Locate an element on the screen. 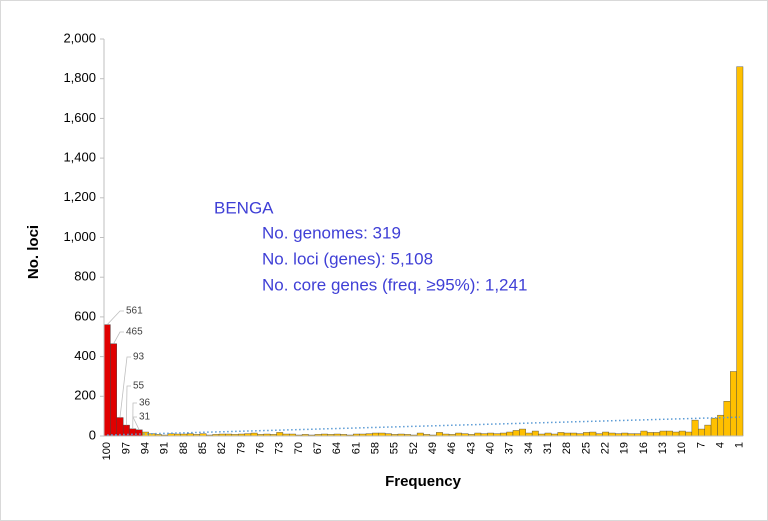 This screenshot has width=768, height=521. x-tick-label: 37 is located at coordinates (510, 448).